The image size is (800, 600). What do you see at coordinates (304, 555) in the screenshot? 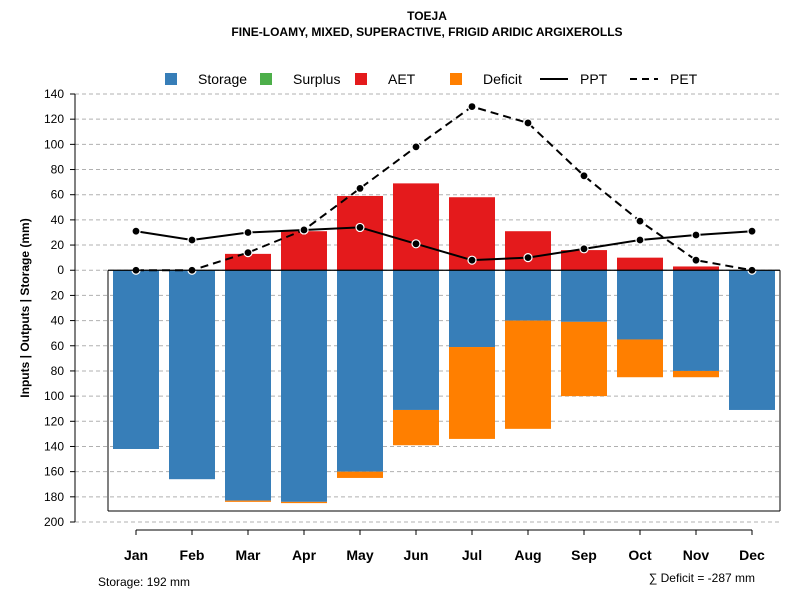
I see `x-tick-label: Apr` at bounding box center [304, 555].